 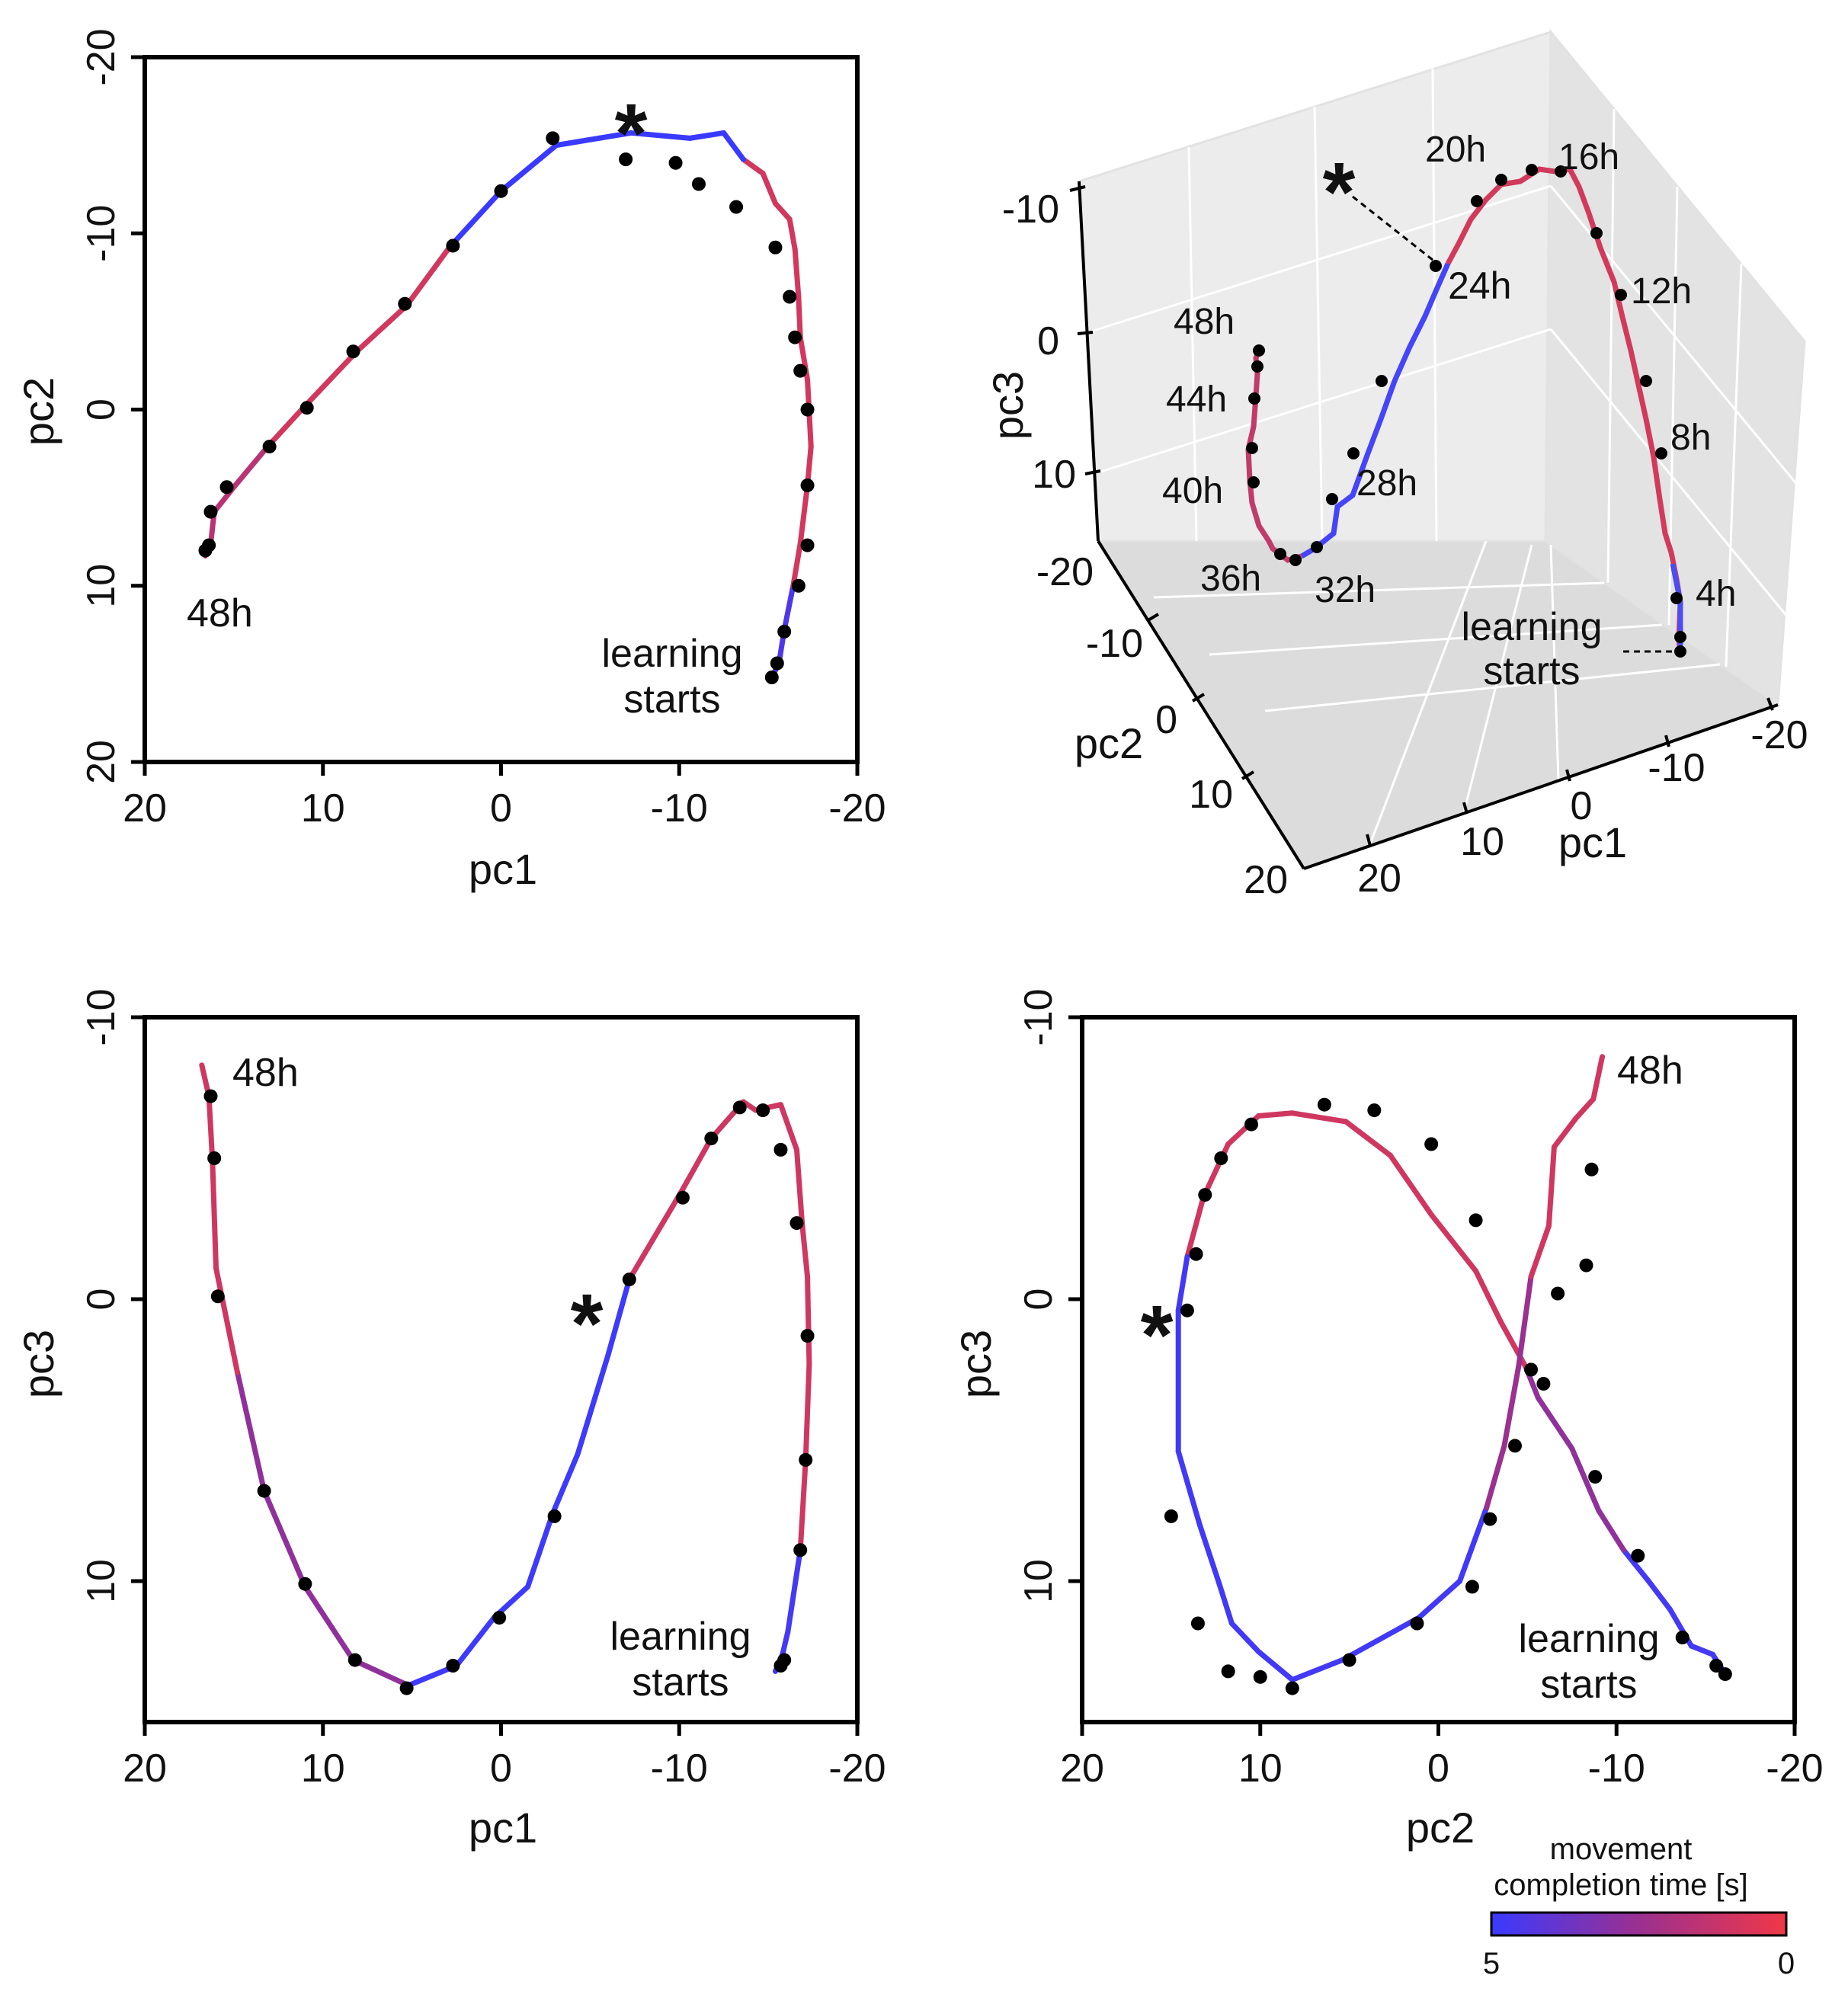 I want to click on svg-text: -10, so click(x=1030, y=209).